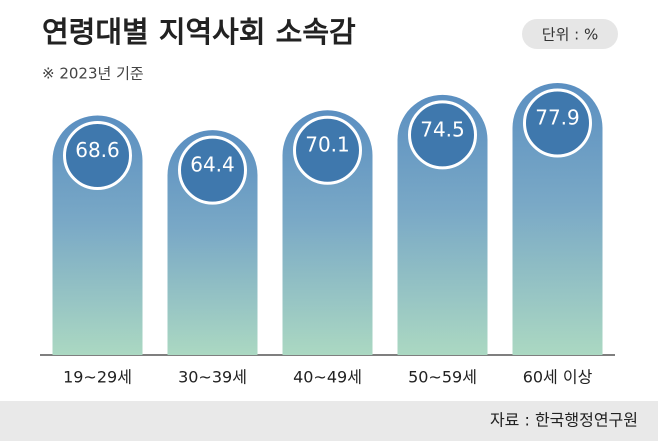 The width and height of the screenshot is (658, 441). What do you see at coordinates (442, 377) in the screenshot?
I see `x-tick-label: 50~59세` at bounding box center [442, 377].